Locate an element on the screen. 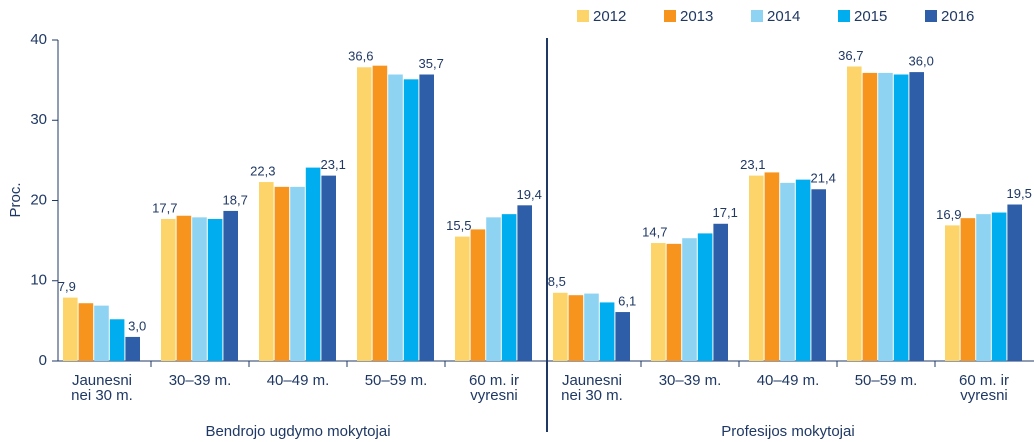 This screenshot has height=442, width=1034. legend-label: 2013 is located at coordinates (696, 16).